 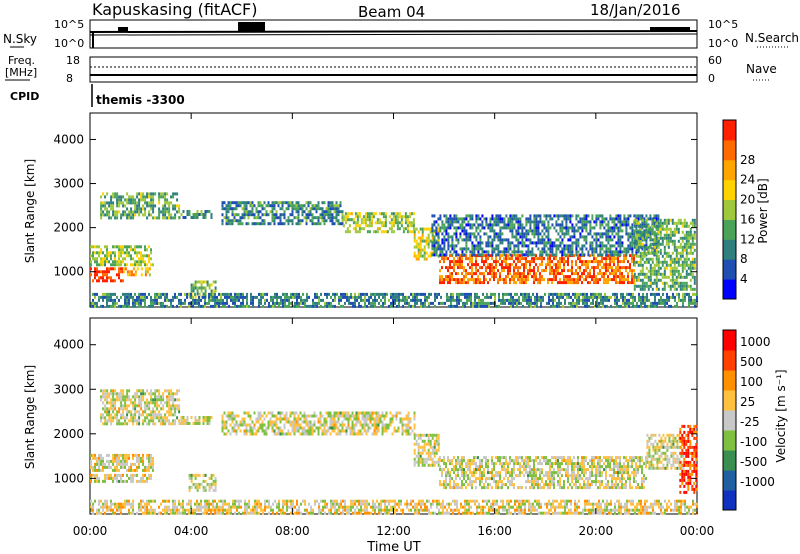 What do you see at coordinates (122, 256) in the screenshot?
I see `power-echo-region` at bounding box center [122, 256].